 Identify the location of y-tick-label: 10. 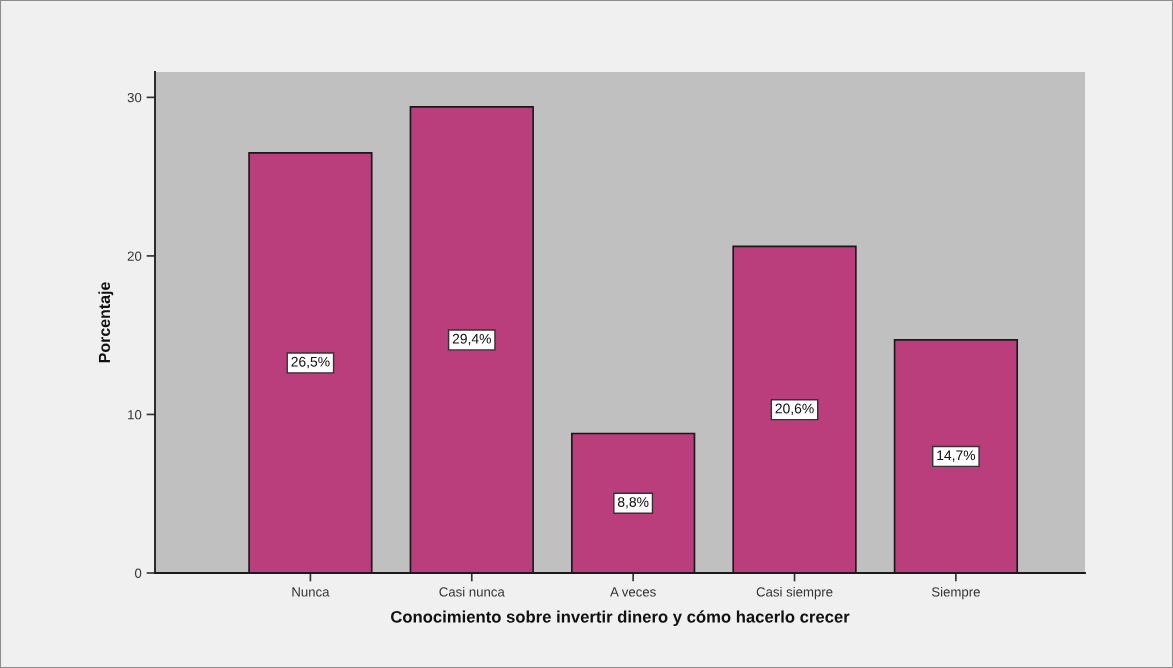
(135, 415).